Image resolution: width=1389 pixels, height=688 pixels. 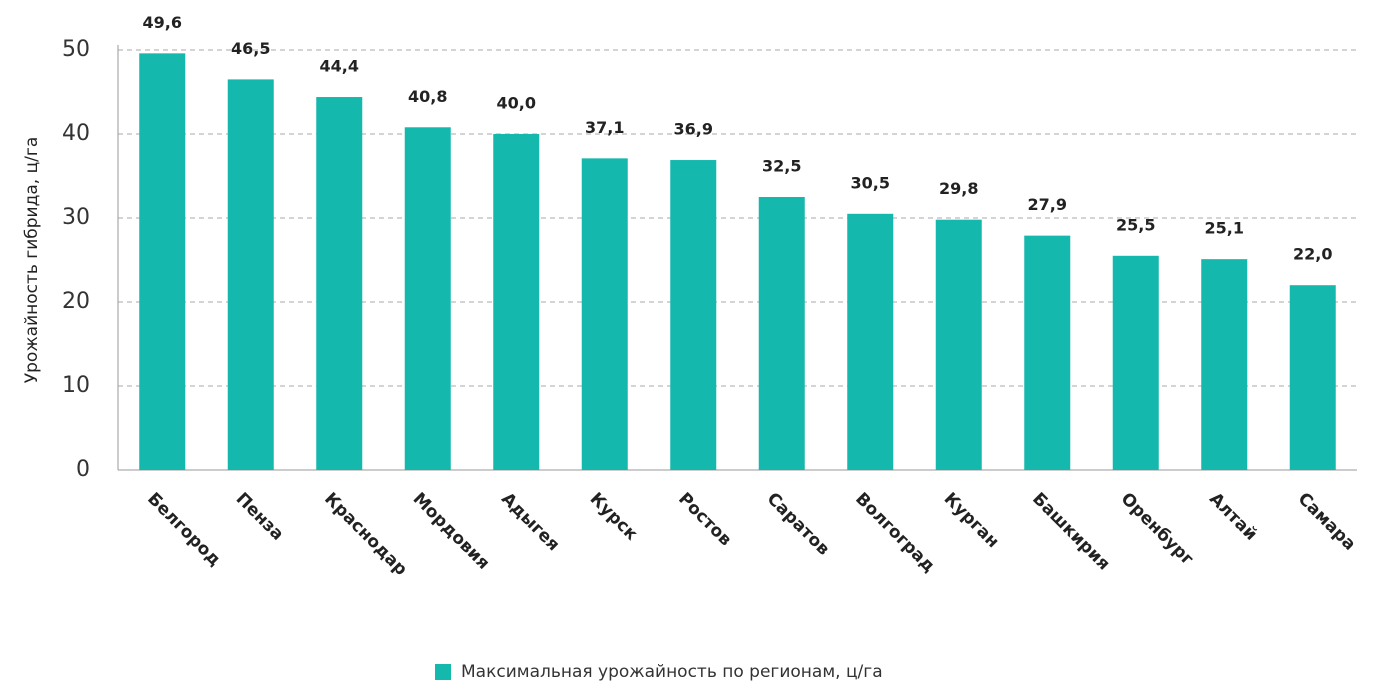 What do you see at coordinates (76, 301) in the screenshot?
I see `y-tick-label: 20` at bounding box center [76, 301].